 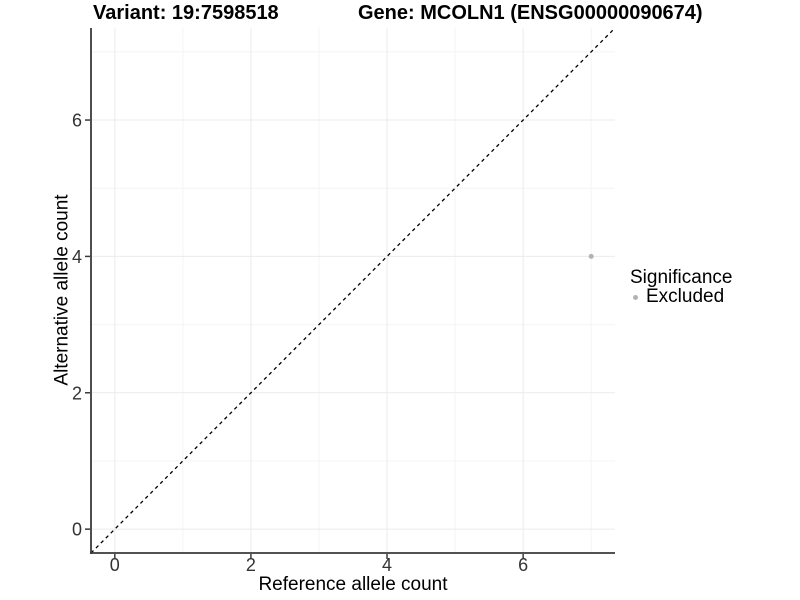 What do you see at coordinates (685, 296) in the screenshot?
I see `legend-item-label: Excluded` at bounding box center [685, 296].